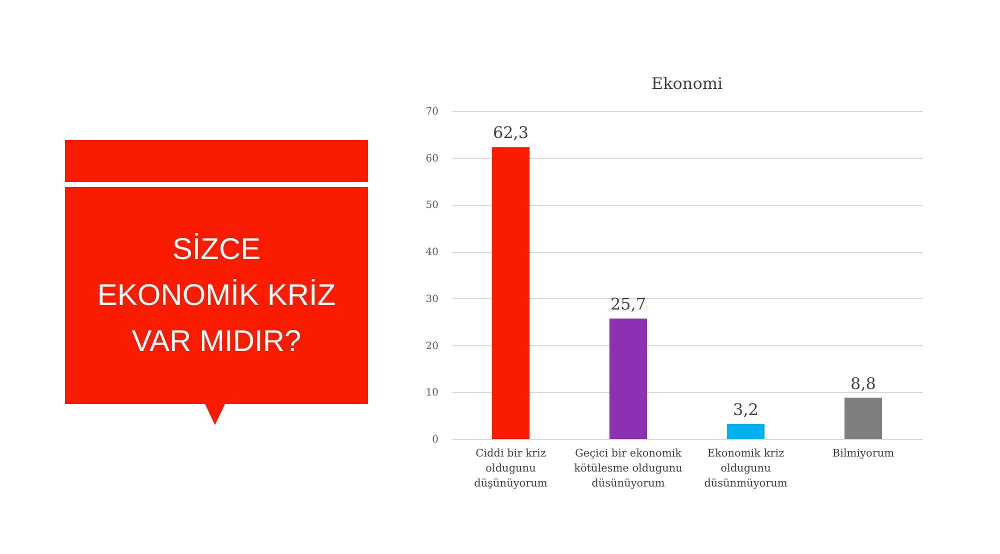 Image resolution: width=1000 pixels, height=554 pixels. What do you see at coordinates (745, 410) in the screenshot?
I see `data-label: 3,2` at bounding box center [745, 410].